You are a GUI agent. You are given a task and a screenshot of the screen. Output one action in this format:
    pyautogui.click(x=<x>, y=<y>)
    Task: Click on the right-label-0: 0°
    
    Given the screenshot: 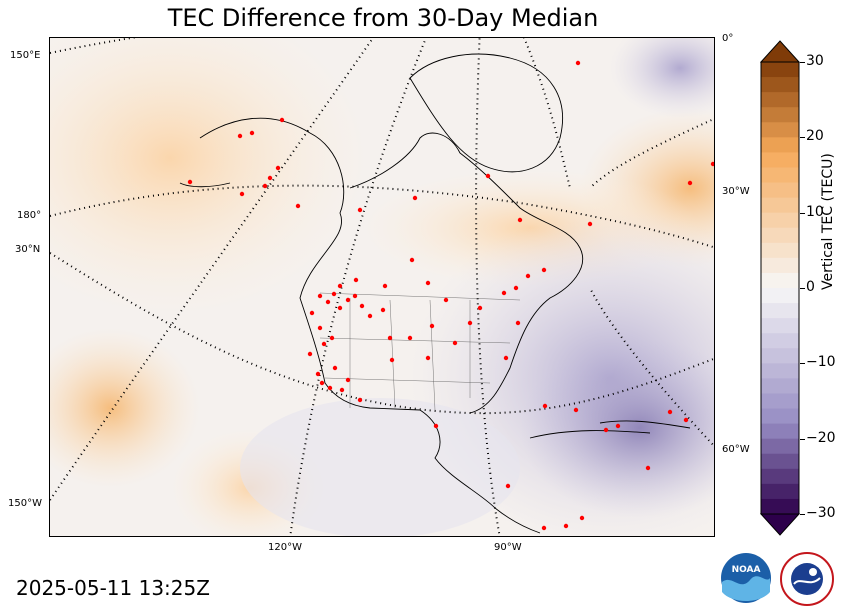 What is the action you would take?
    pyautogui.click(x=728, y=38)
    